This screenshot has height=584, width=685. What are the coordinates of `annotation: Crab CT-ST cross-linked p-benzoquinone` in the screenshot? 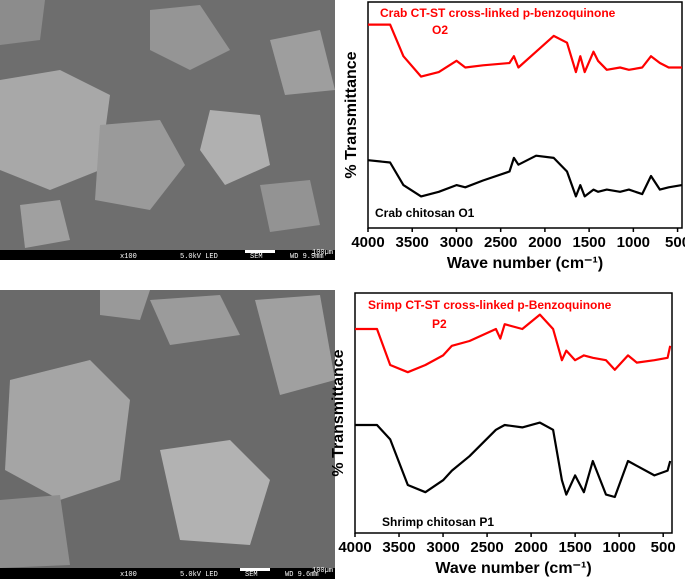 It's located at (498, 13).